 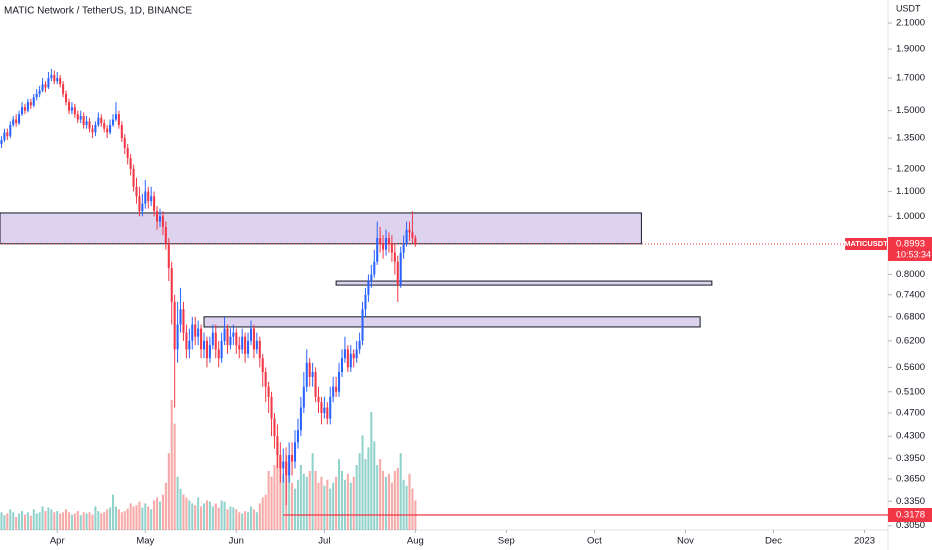 What do you see at coordinates (910, 49) in the screenshot?
I see `y-tick-label: 1.9000` at bounding box center [910, 49].